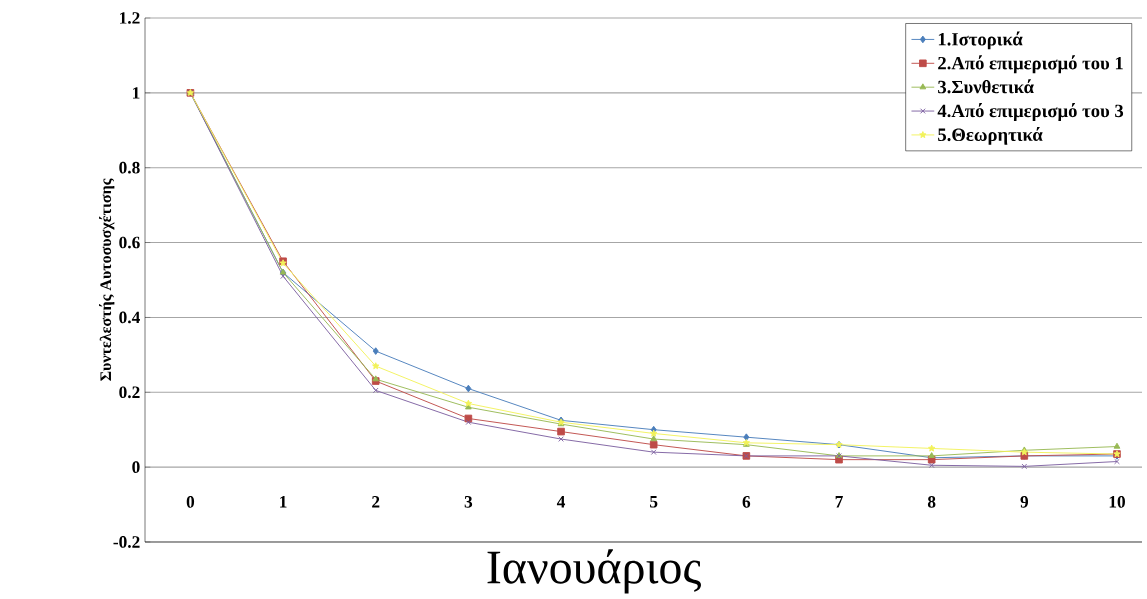 This screenshot has width=1147, height=599. What do you see at coordinates (594, 571) in the screenshot?
I see `x-axis-title: Ιανουάριος` at bounding box center [594, 571].